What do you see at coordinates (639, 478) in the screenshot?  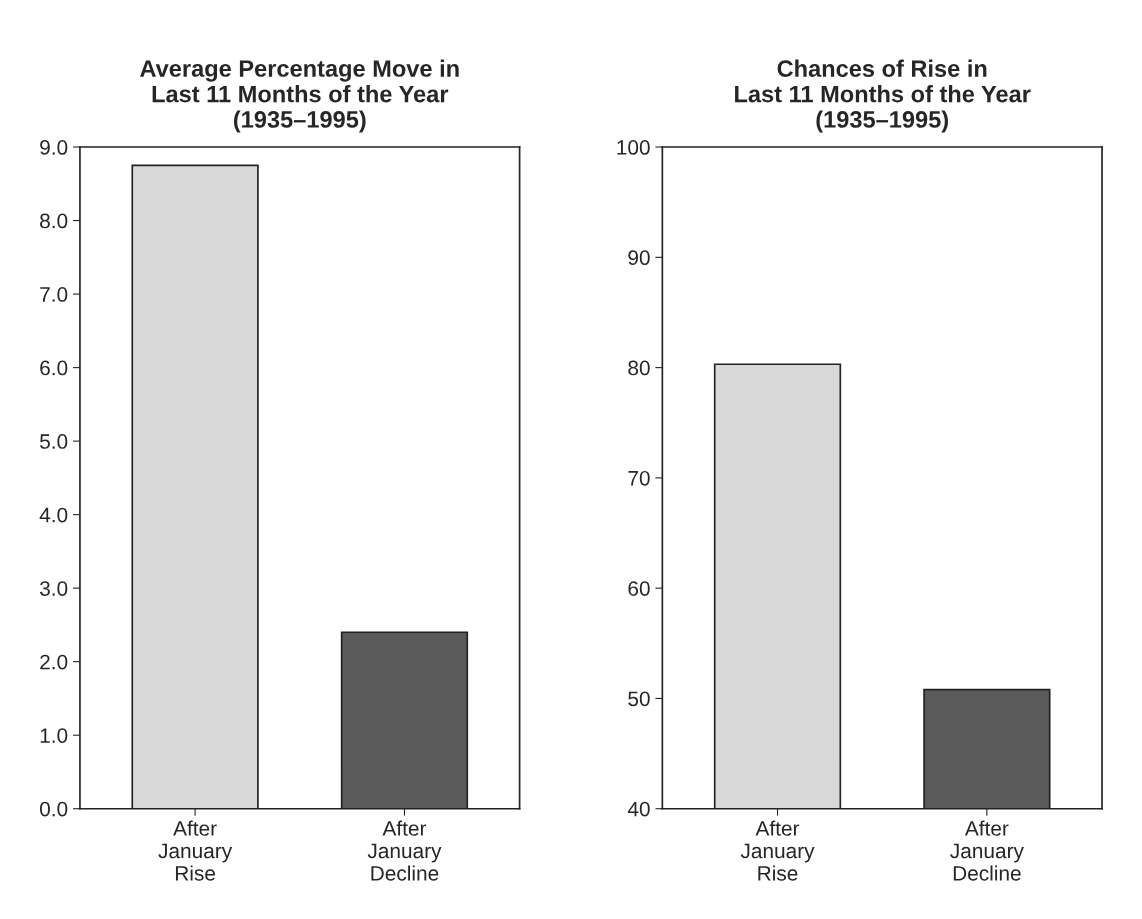 I see `y-tick-label: 70` at bounding box center [639, 478].